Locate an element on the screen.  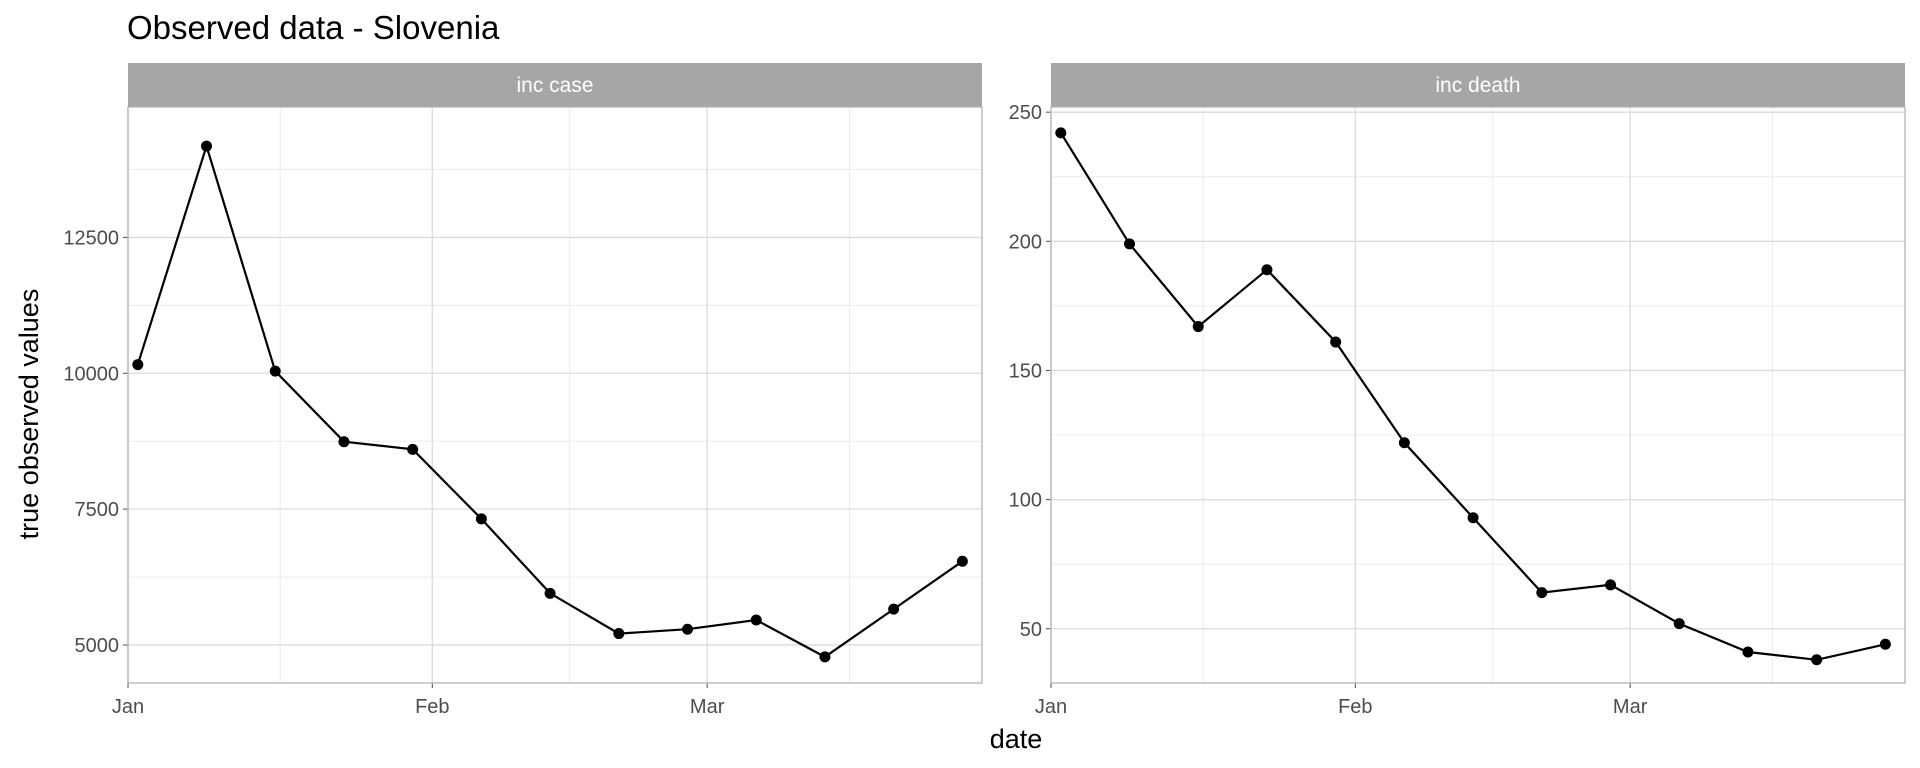
x-axis-title: date is located at coordinates (1016, 739).